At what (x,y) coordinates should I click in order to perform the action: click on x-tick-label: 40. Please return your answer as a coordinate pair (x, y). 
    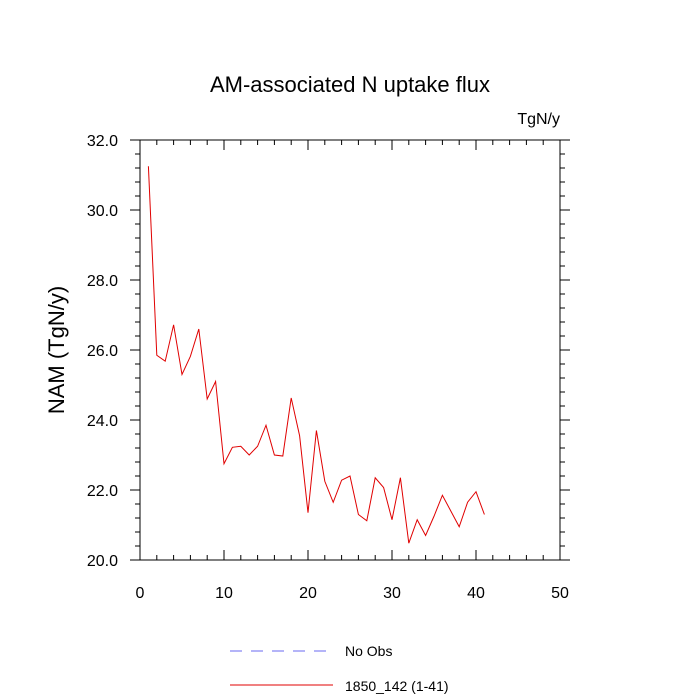
    Looking at the image, I should click on (476, 593).